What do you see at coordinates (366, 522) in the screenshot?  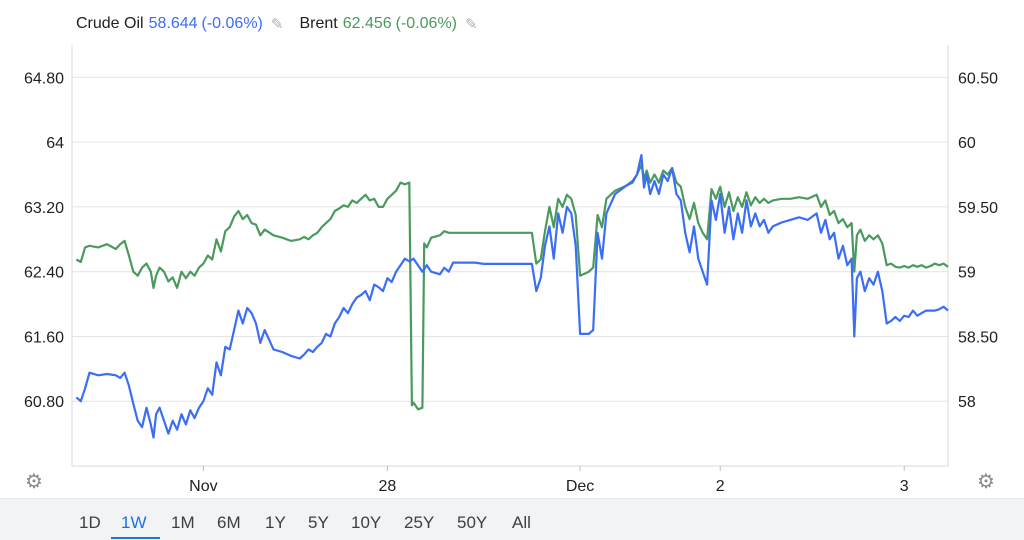 I see `range-10y-button: 10Y` at bounding box center [366, 522].